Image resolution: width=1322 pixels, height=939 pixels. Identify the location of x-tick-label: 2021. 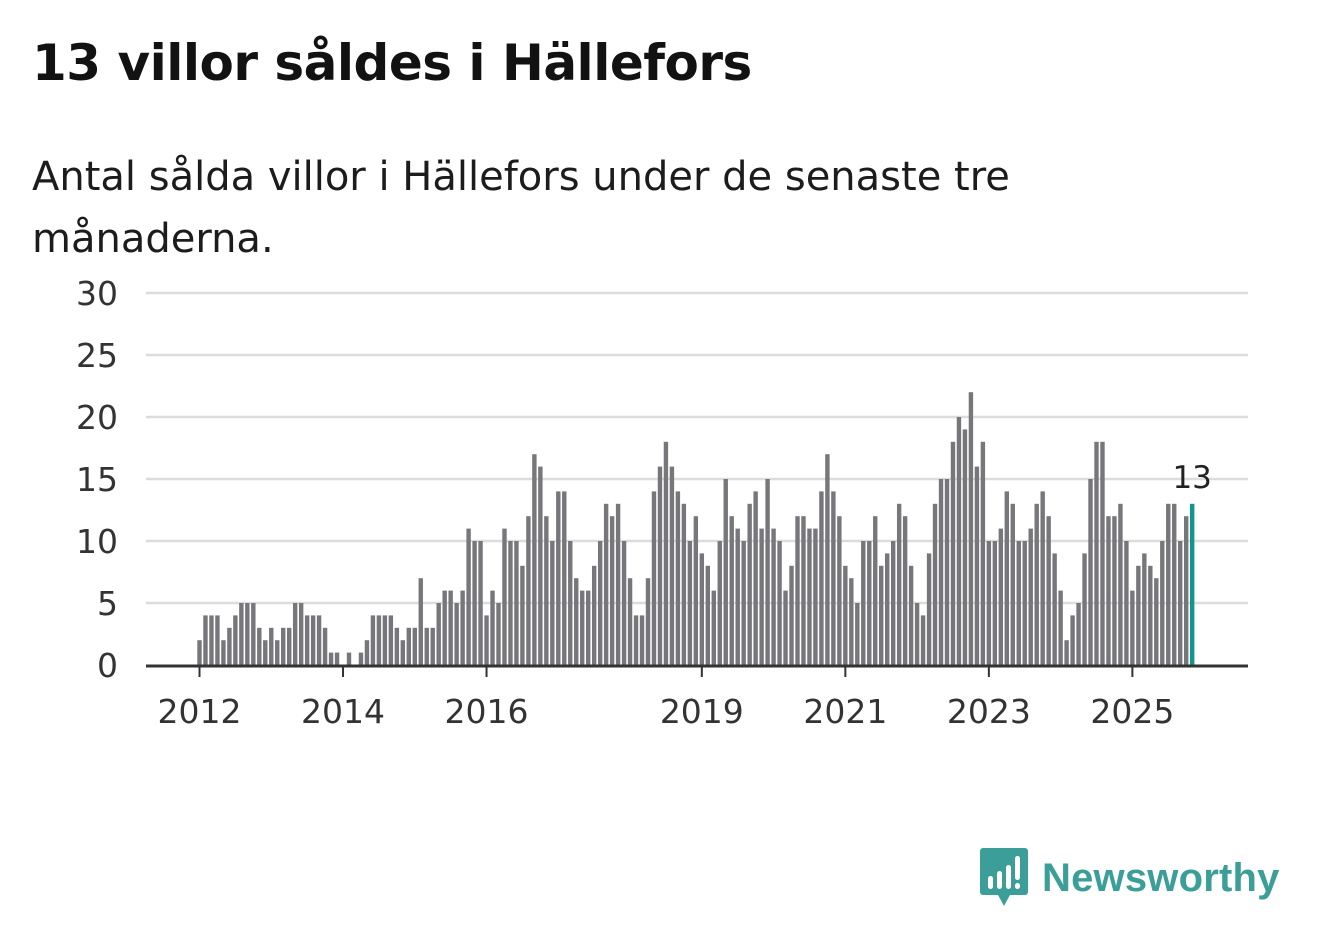
(845, 711).